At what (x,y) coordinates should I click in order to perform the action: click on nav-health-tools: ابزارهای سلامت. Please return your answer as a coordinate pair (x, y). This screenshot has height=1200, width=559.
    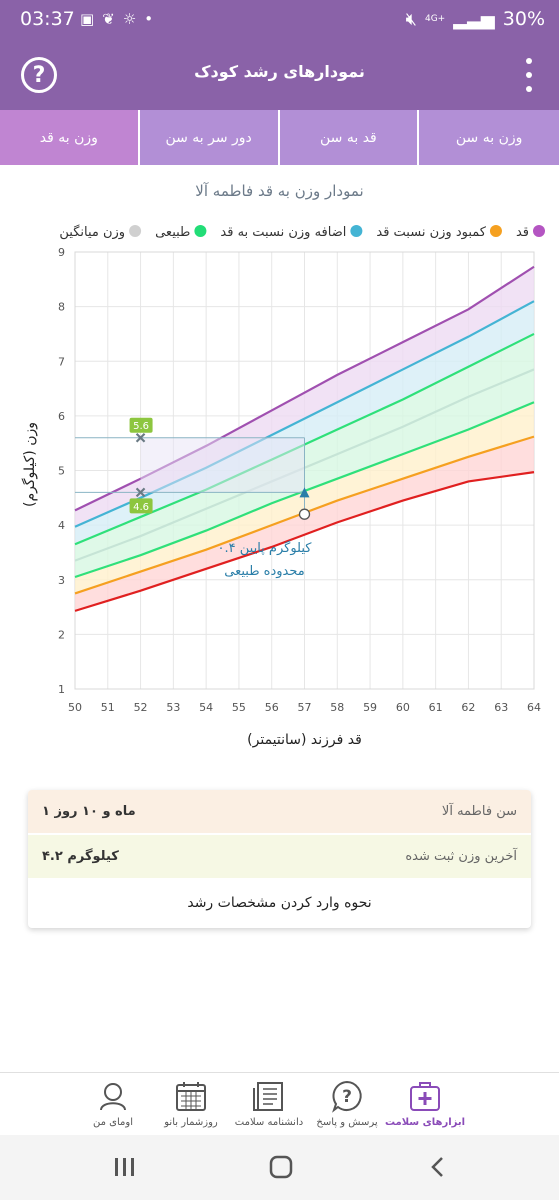
    Looking at the image, I should click on (425, 1103).